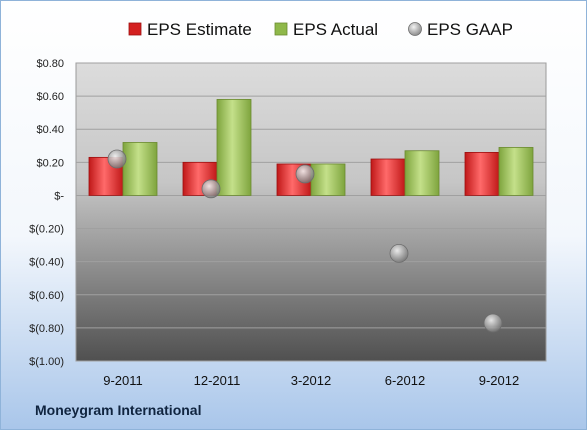  I want to click on x-tick-label: 9-2011, so click(123, 380).